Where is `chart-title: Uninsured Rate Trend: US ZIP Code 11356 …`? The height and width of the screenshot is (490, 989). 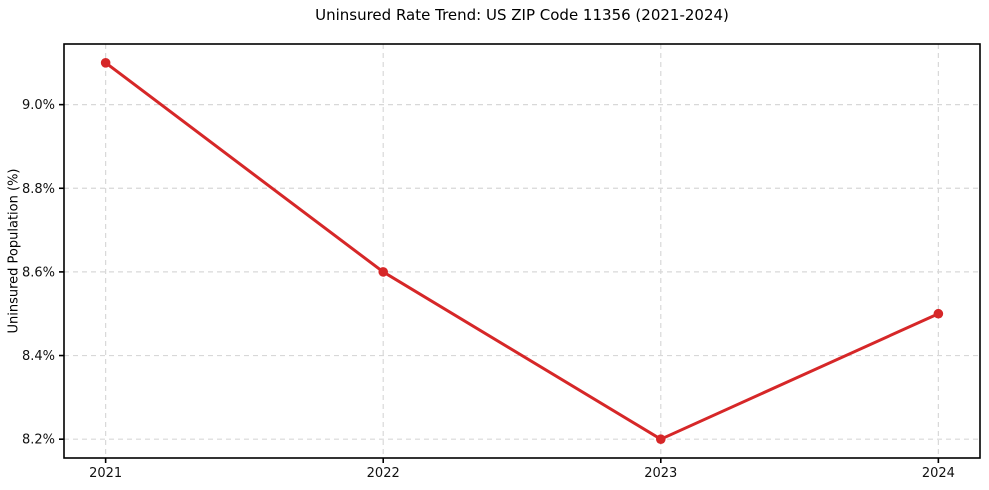 chart-title: Uninsured Rate Trend: US ZIP Code 11356 … is located at coordinates (522, 15).